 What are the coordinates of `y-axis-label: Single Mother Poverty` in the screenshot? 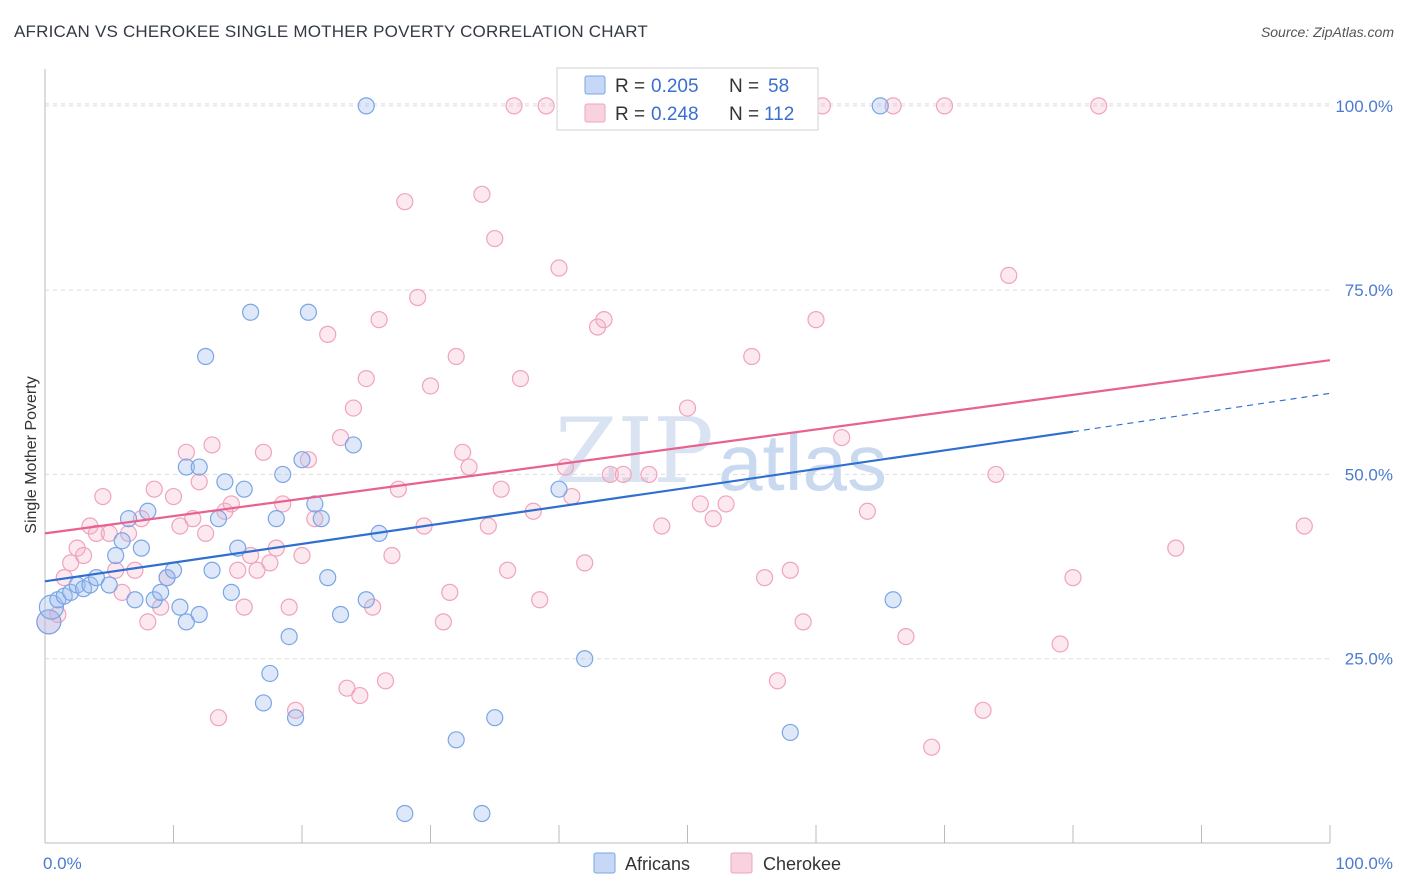 It's located at (31, 454).